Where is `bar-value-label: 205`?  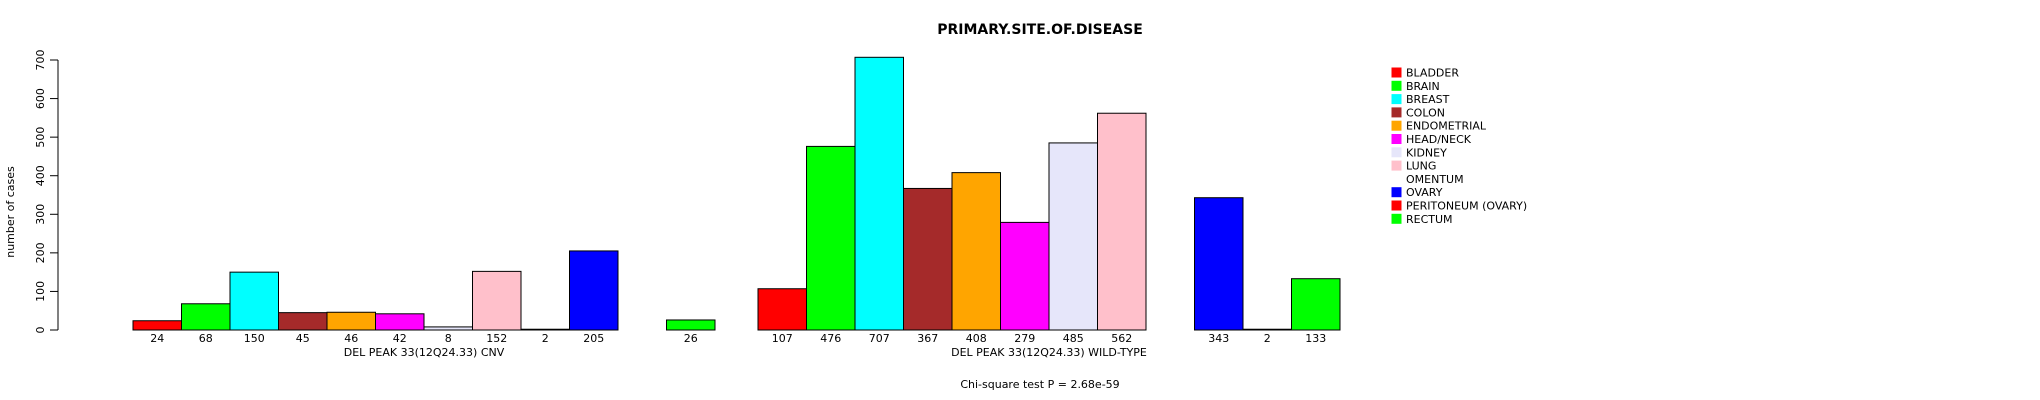 bar-value-label: 205 is located at coordinates (593, 338).